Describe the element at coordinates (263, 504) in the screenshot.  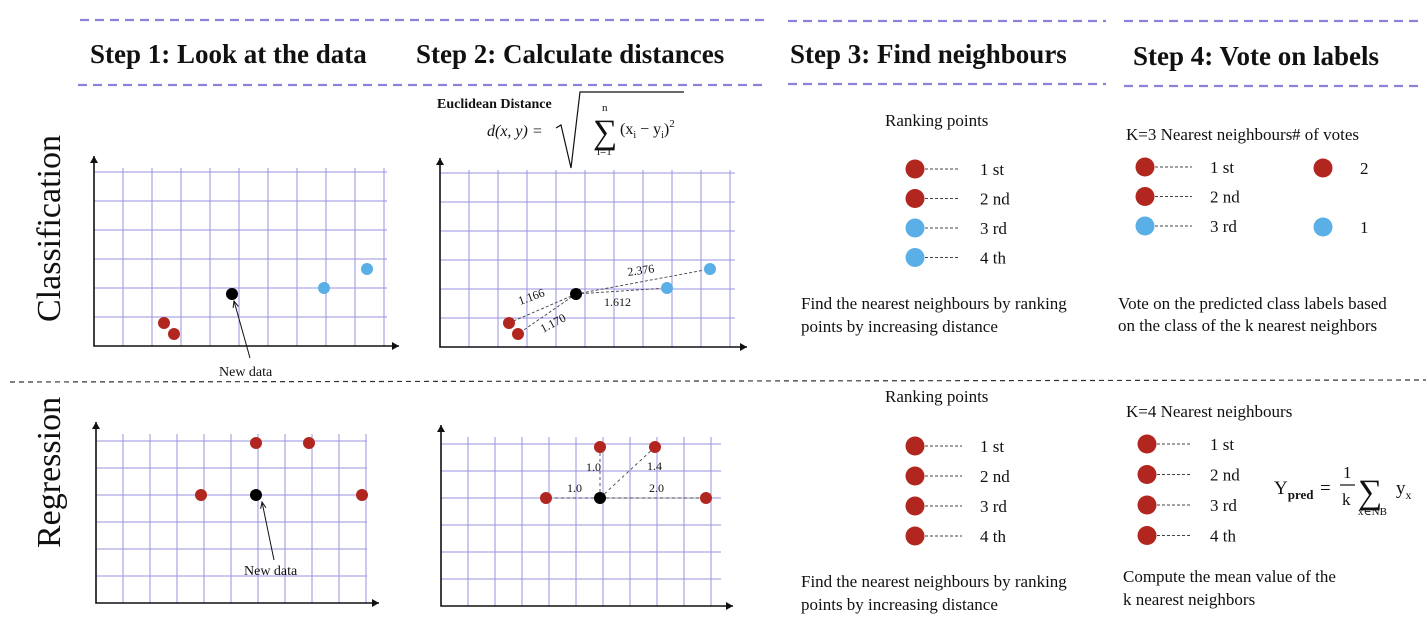
I see `new-data-arrowhead` at that location.